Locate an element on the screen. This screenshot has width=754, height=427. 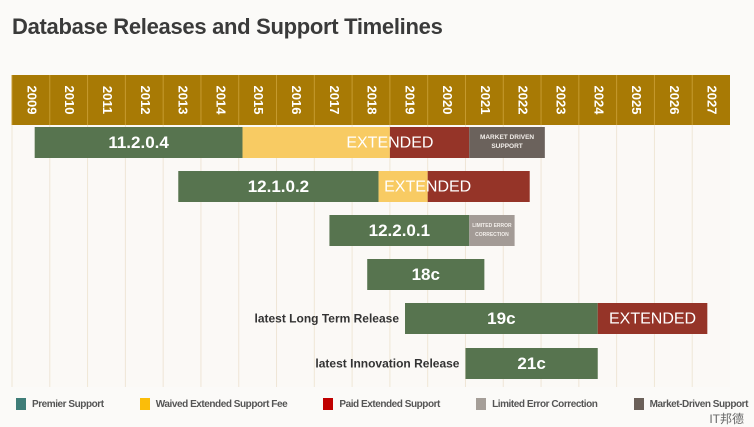
year-header is located at coordinates (371, 100).